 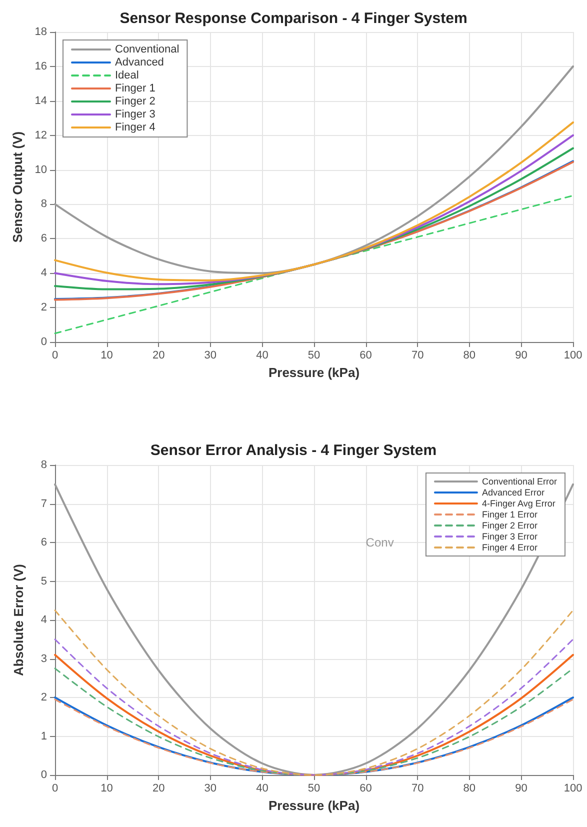 What do you see at coordinates (520, 481) in the screenshot?
I see `legend-label: Conventional Error` at bounding box center [520, 481].